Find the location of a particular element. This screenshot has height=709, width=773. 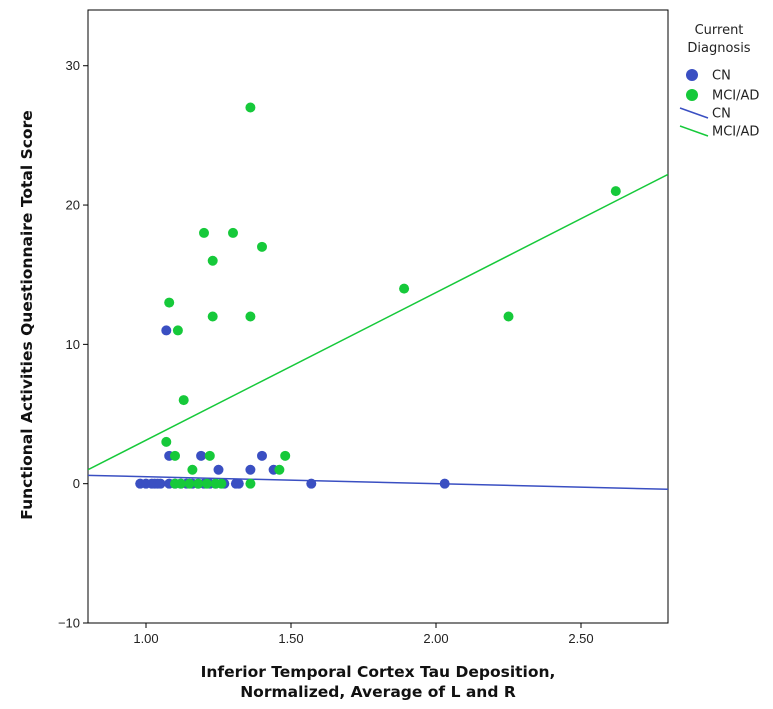

legend-entries: CN MCI/AD CN MCI/AD is located at coordinates (719, 104).